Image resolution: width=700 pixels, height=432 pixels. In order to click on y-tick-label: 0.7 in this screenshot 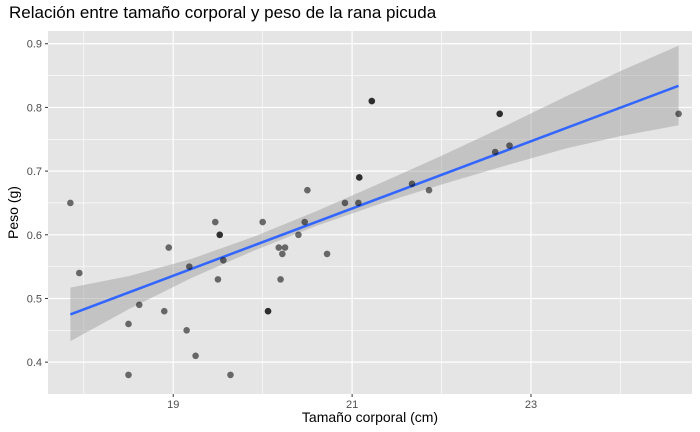, I will do `click(34, 172)`.